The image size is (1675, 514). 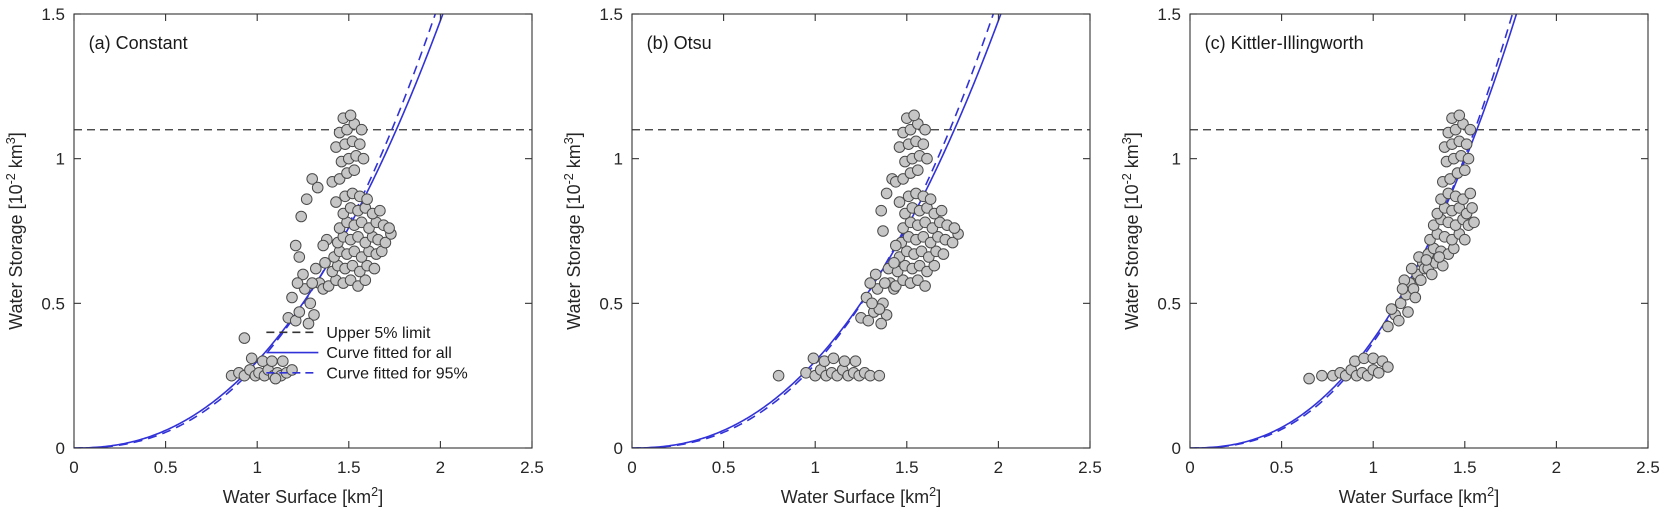 I want to click on y-axis-label: Water Storage [10-2 km3], so click(x=573, y=231).